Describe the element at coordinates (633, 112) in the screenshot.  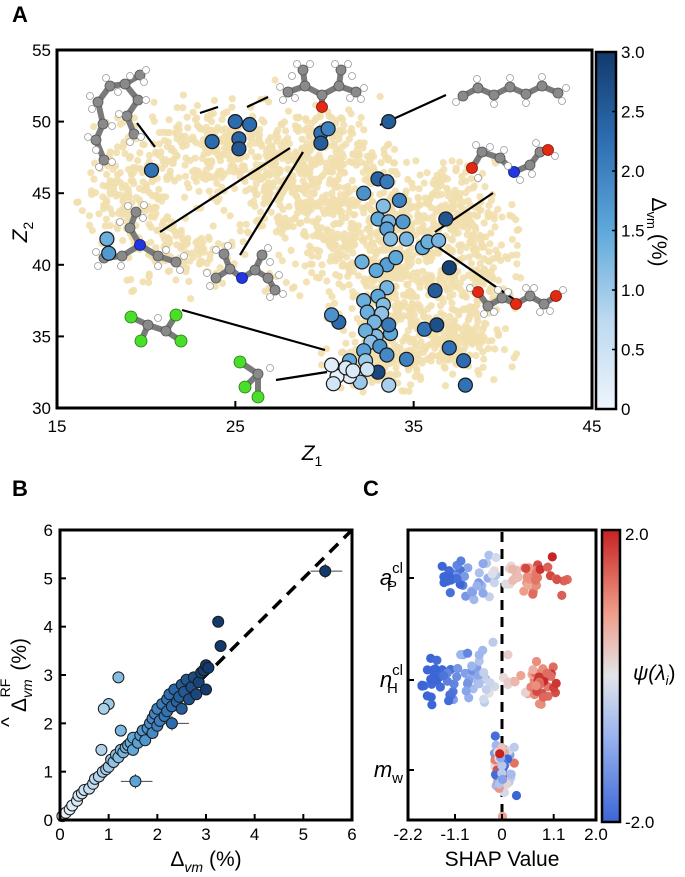
I see `colorbar-tick-label: 2.5` at that location.